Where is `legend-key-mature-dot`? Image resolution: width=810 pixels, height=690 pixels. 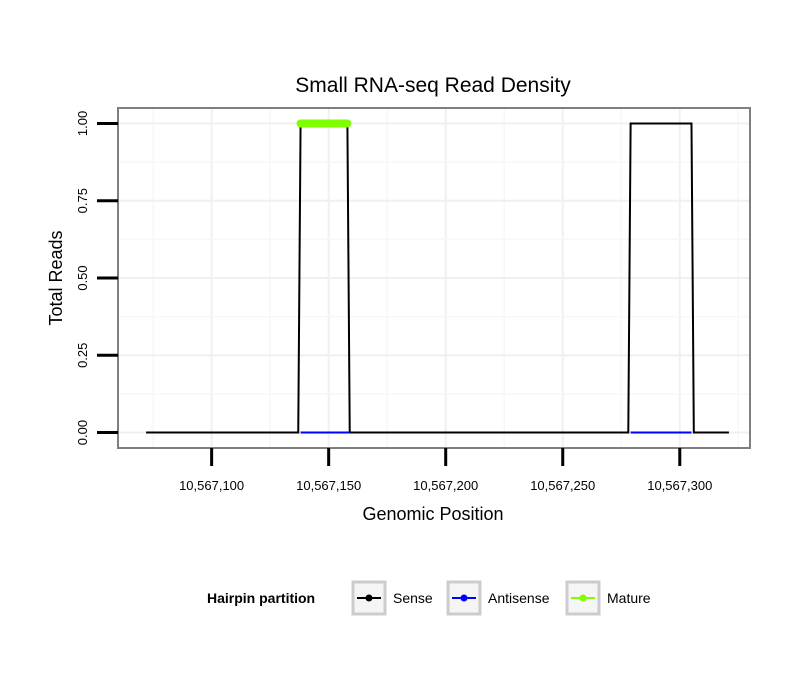
legend-key-mature-dot is located at coordinates (583, 598).